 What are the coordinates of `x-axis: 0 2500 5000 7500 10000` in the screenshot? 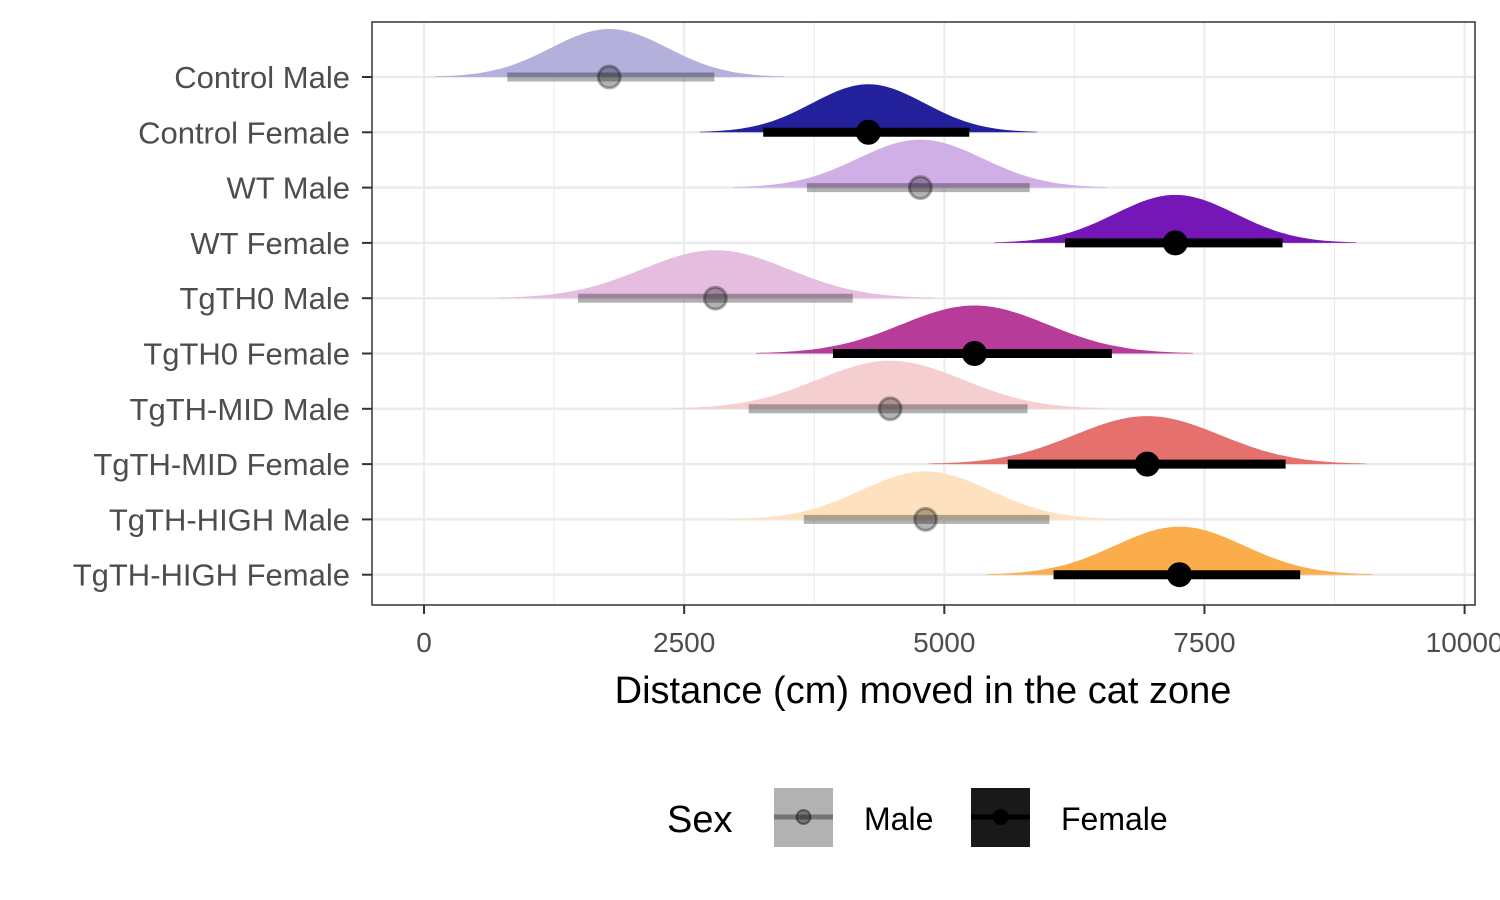 It's located at (958, 631).